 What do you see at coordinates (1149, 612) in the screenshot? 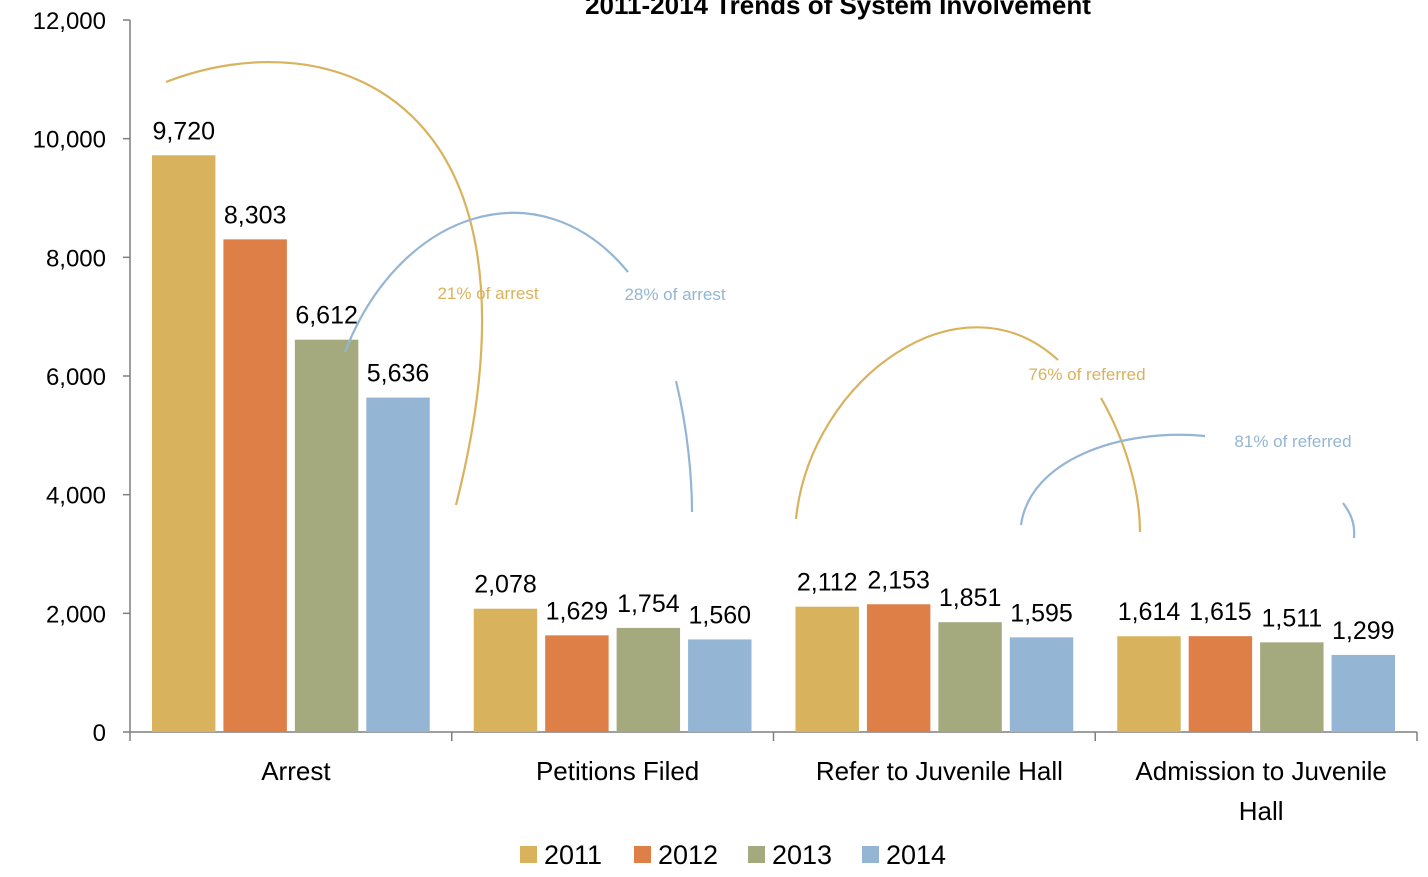
I see `data-label: 1,614` at bounding box center [1149, 612].